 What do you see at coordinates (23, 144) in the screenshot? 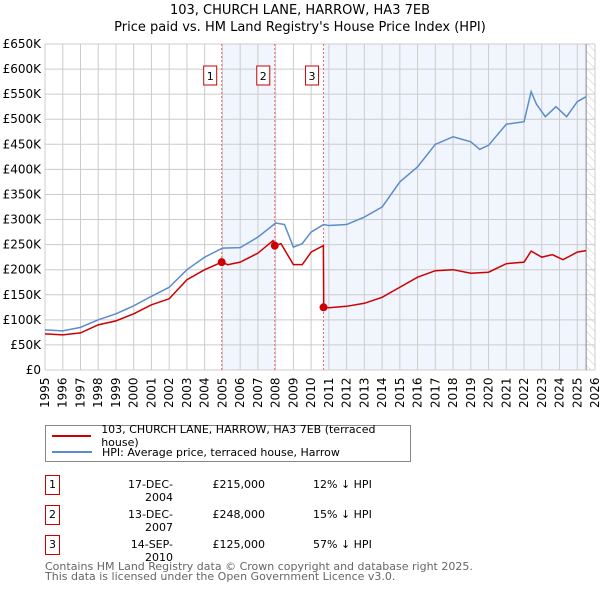
I see `y-tick-label: £450K` at bounding box center [23, 144].